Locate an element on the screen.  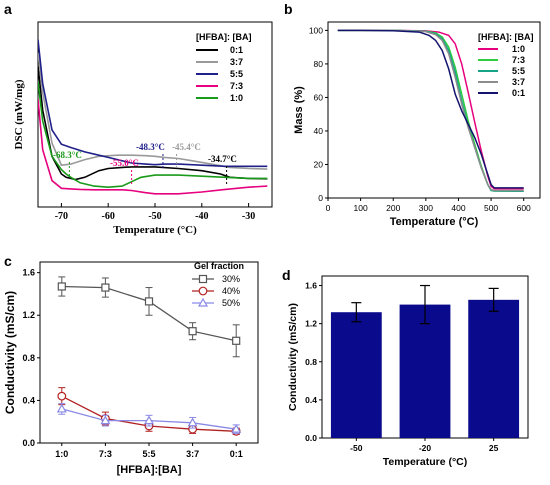
panel-c-ytick-label: 0.8 is located at coordinates (28, 358).